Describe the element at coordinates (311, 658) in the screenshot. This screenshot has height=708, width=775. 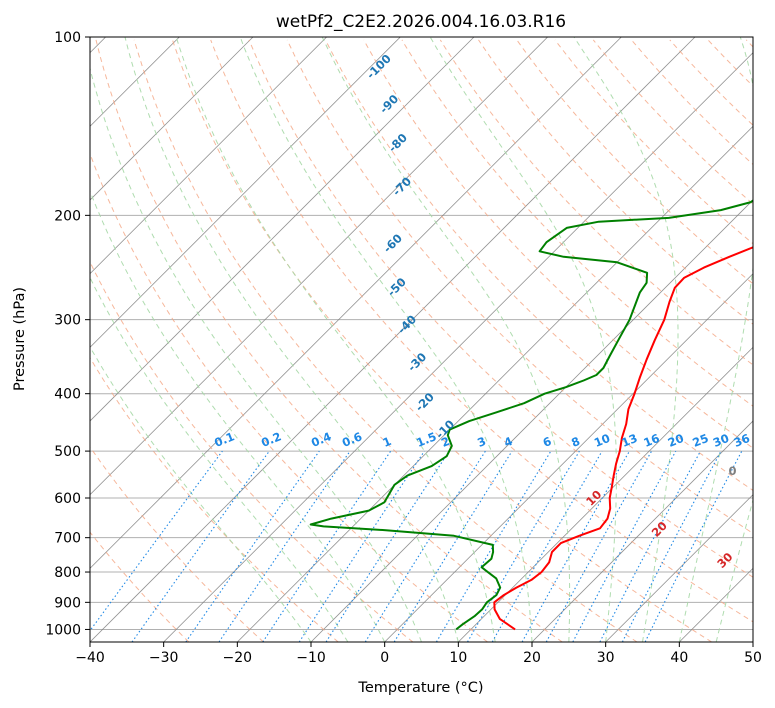
I see `x-tick-label: −10` at that location.